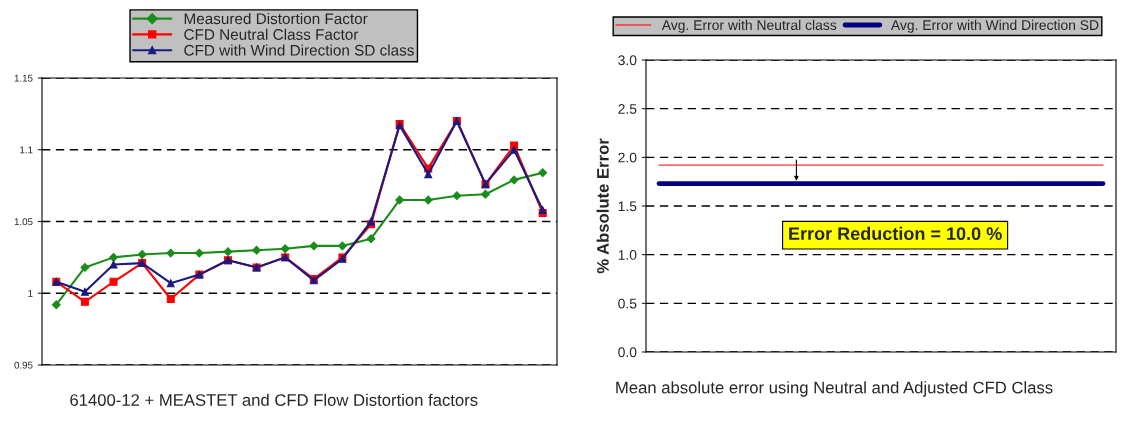 Image resolution: width=1129 pixels, height=443 pixels. What do you see at coordinates (627, 157) in the screenshot?
I see `y-tick-label: 2.0` at bounding box center [627, 157].